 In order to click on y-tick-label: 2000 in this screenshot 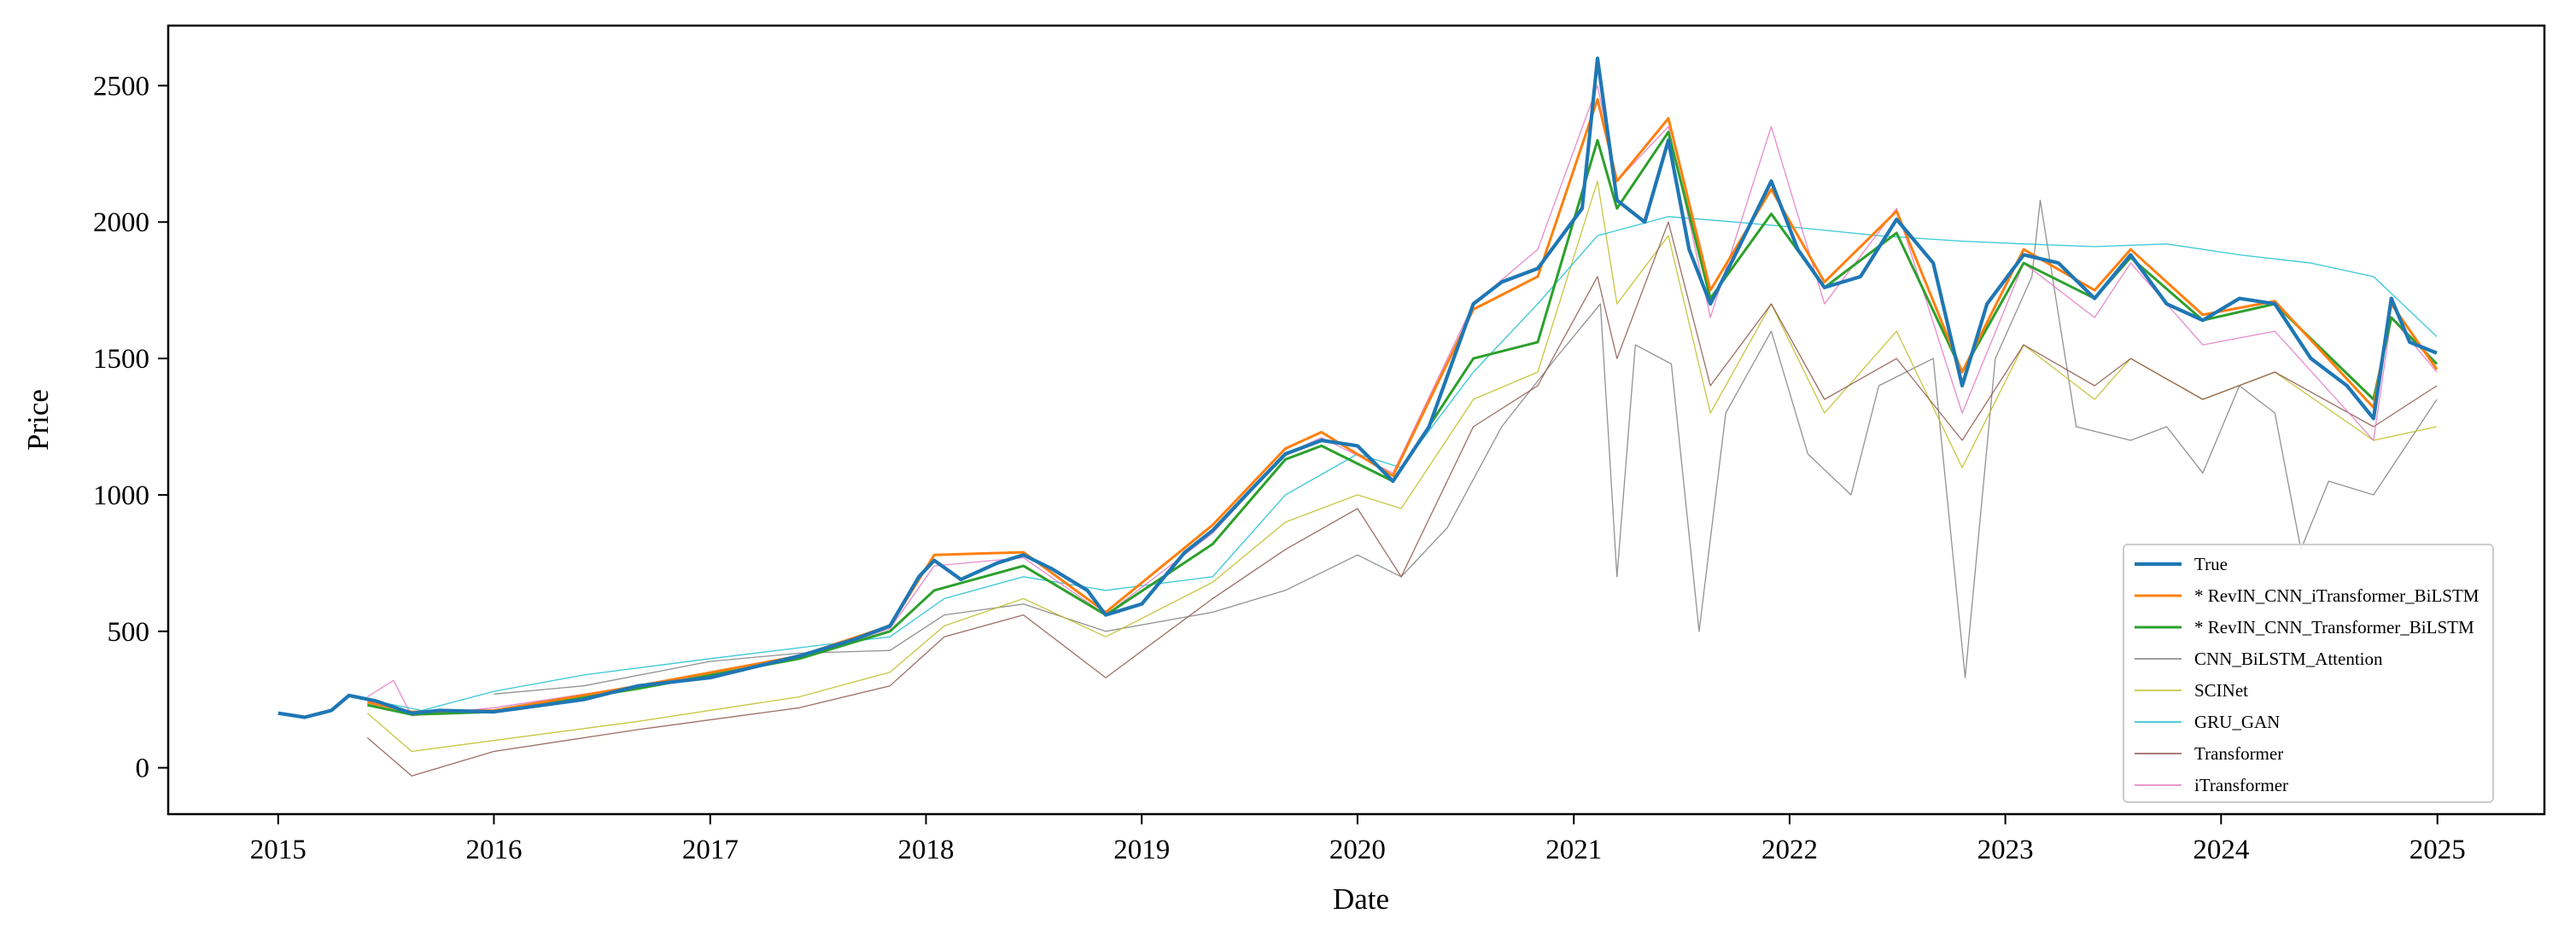, I will do `click(121, 222)`.